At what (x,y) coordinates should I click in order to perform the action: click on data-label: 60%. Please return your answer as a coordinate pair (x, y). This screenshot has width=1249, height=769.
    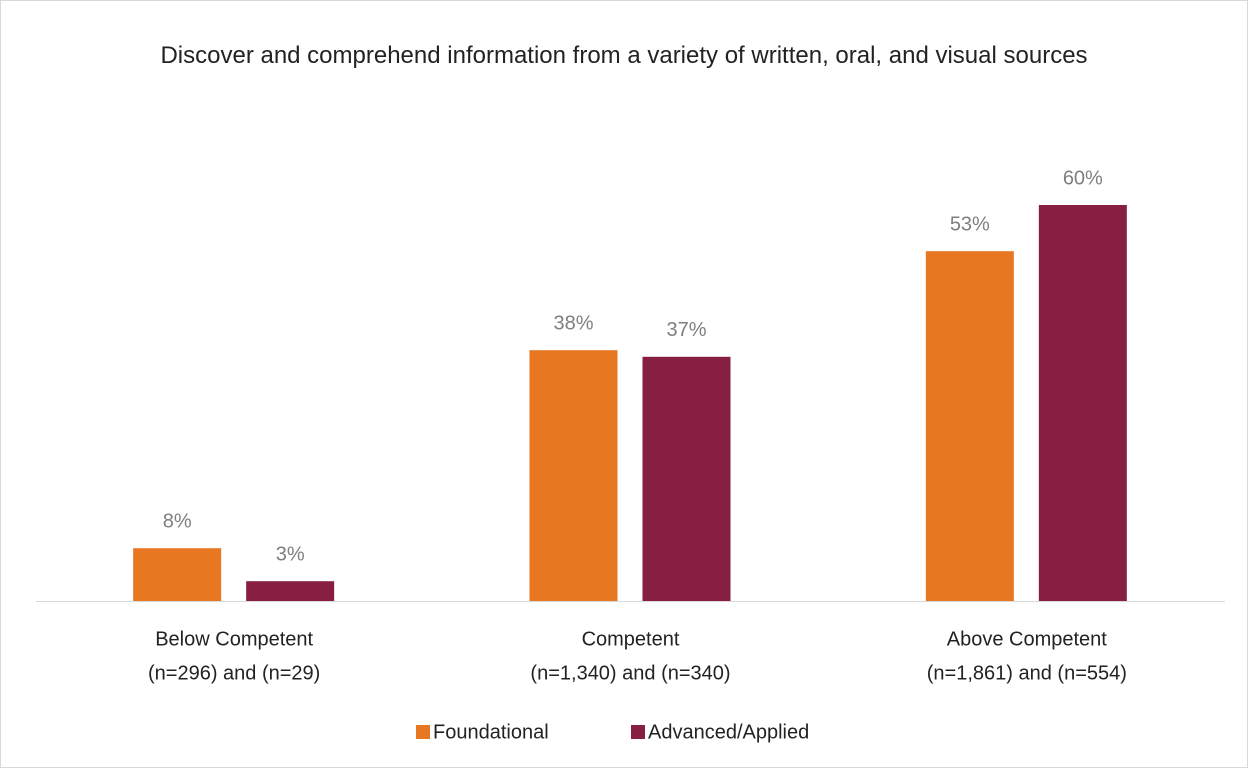
    Looking at the image, I should click on (1083, 178).